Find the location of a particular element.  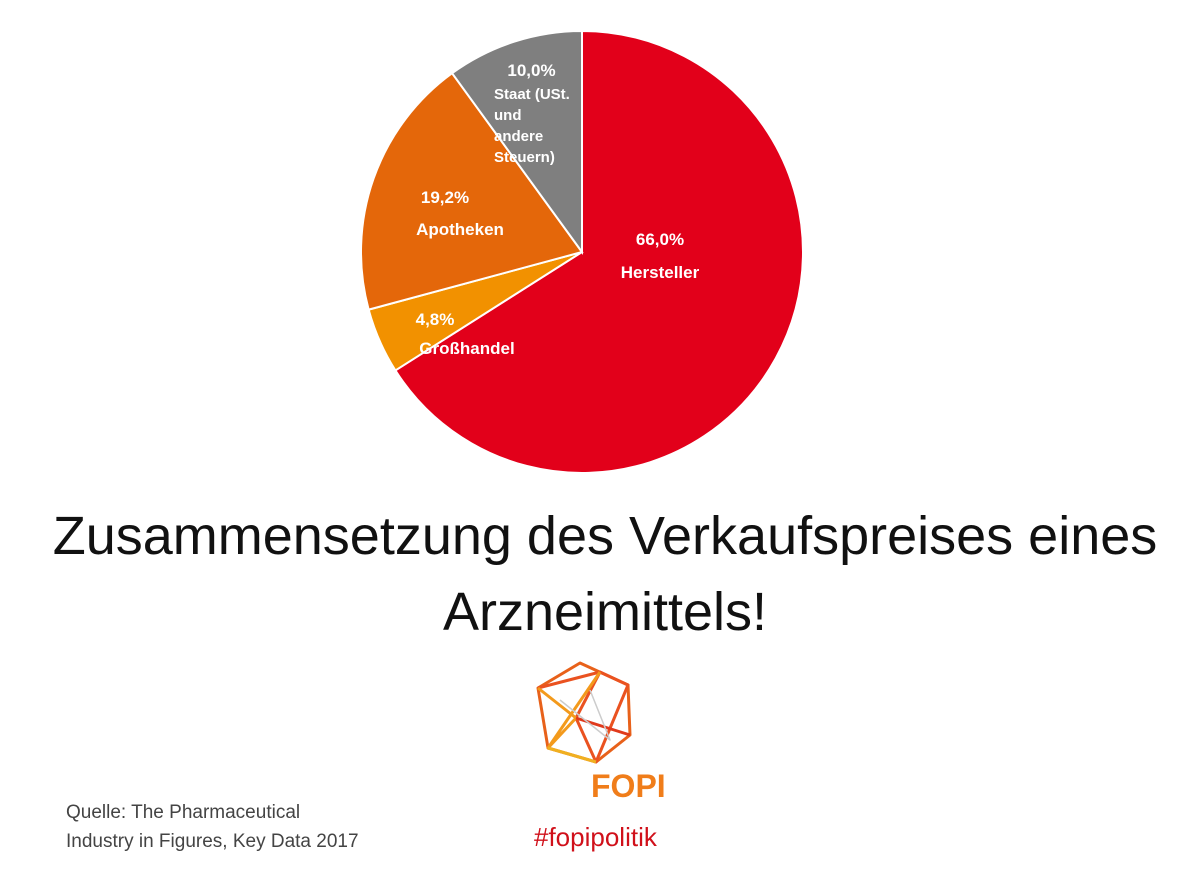

value-label: 66,0% is located at coordinates (660, 239).